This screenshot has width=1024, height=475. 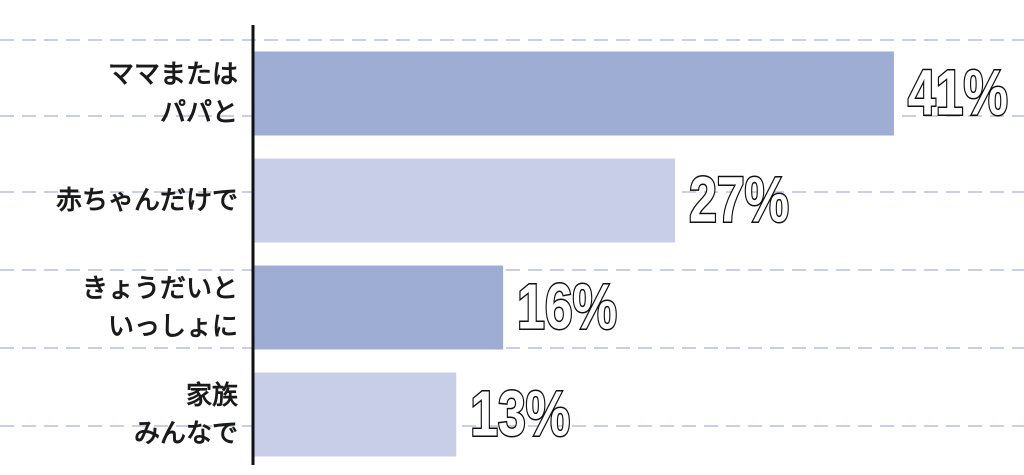 What do you see at coordinates (567, 307) in the screenshot?
I see `value-label: 16%` at bounding box center [567, 307].